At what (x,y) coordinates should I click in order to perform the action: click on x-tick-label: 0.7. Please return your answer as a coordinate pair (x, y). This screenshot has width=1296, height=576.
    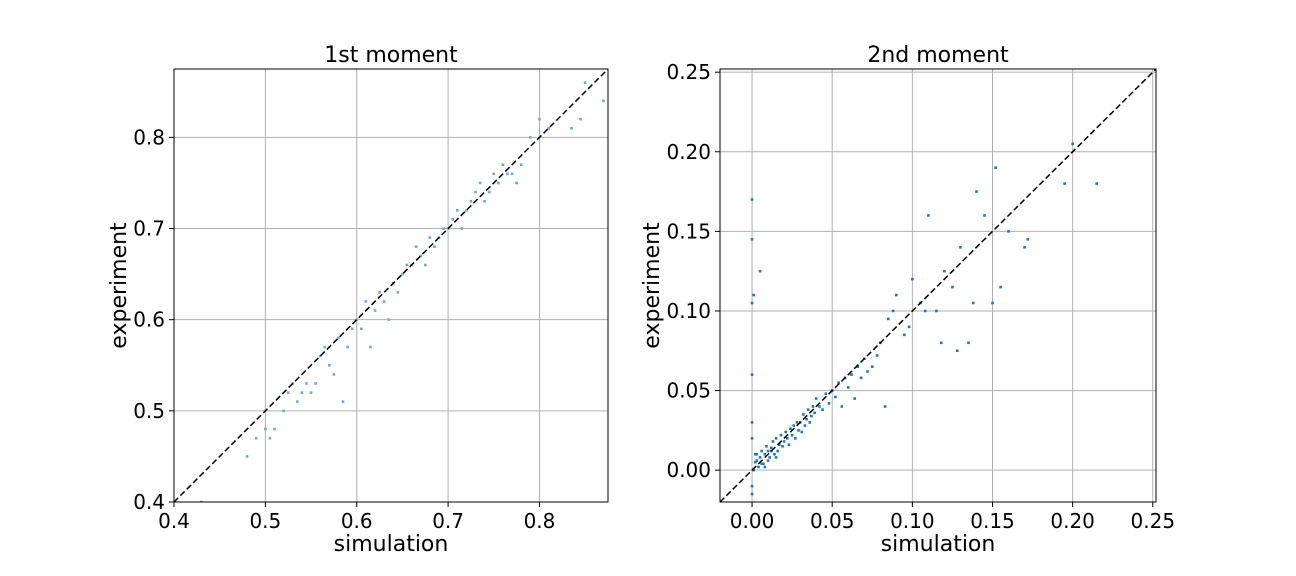
    Looking at the image, I should click on (448, 521).